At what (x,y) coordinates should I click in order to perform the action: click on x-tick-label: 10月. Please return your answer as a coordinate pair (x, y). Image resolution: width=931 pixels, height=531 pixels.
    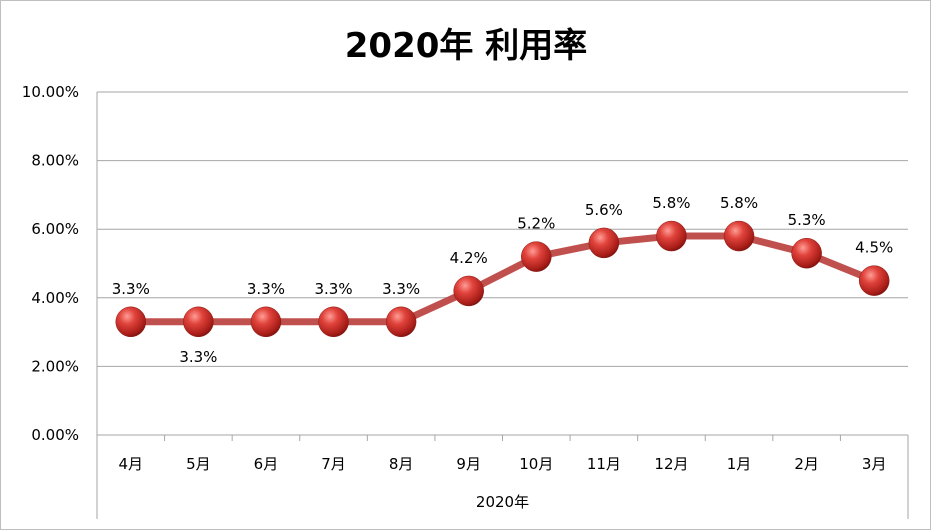
    Looking at the image, I should click on (536, 464).